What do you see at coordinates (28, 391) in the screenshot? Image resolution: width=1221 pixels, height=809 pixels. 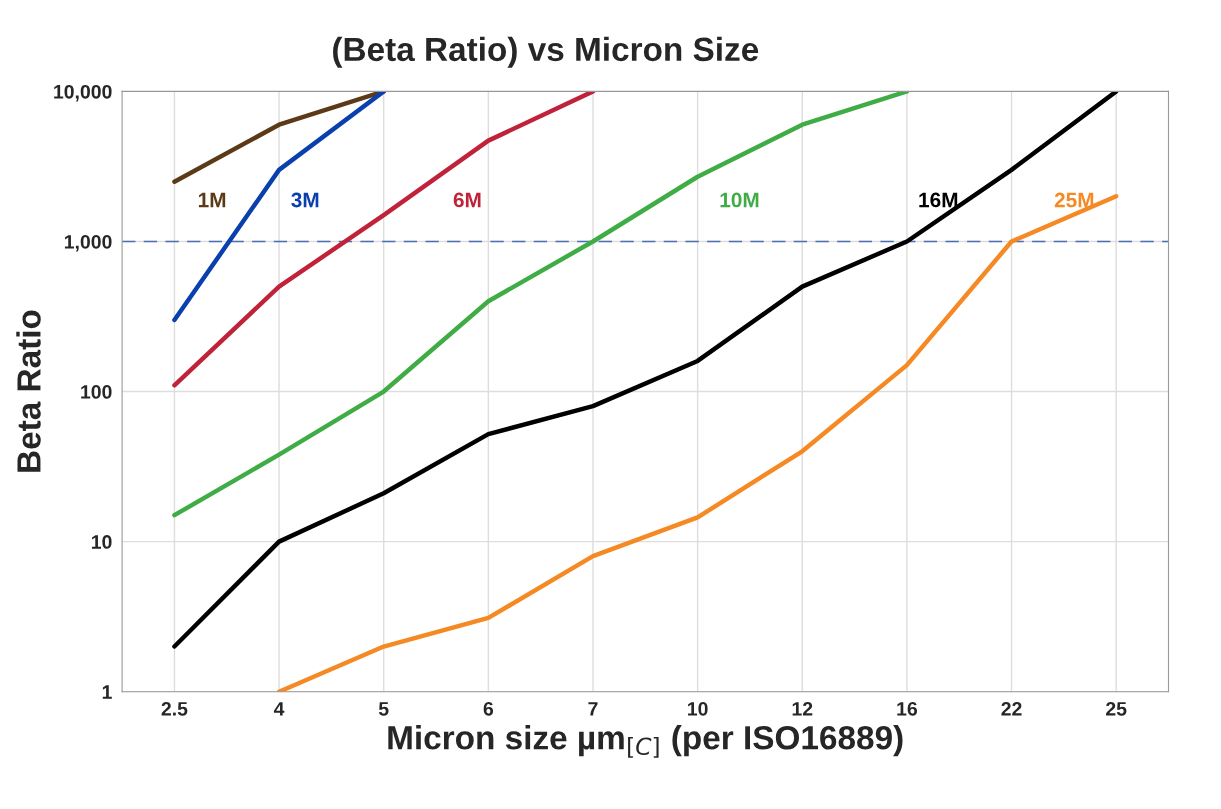 I see `y-axis-title: Beta Ratio` at bounding box center [28, 391].